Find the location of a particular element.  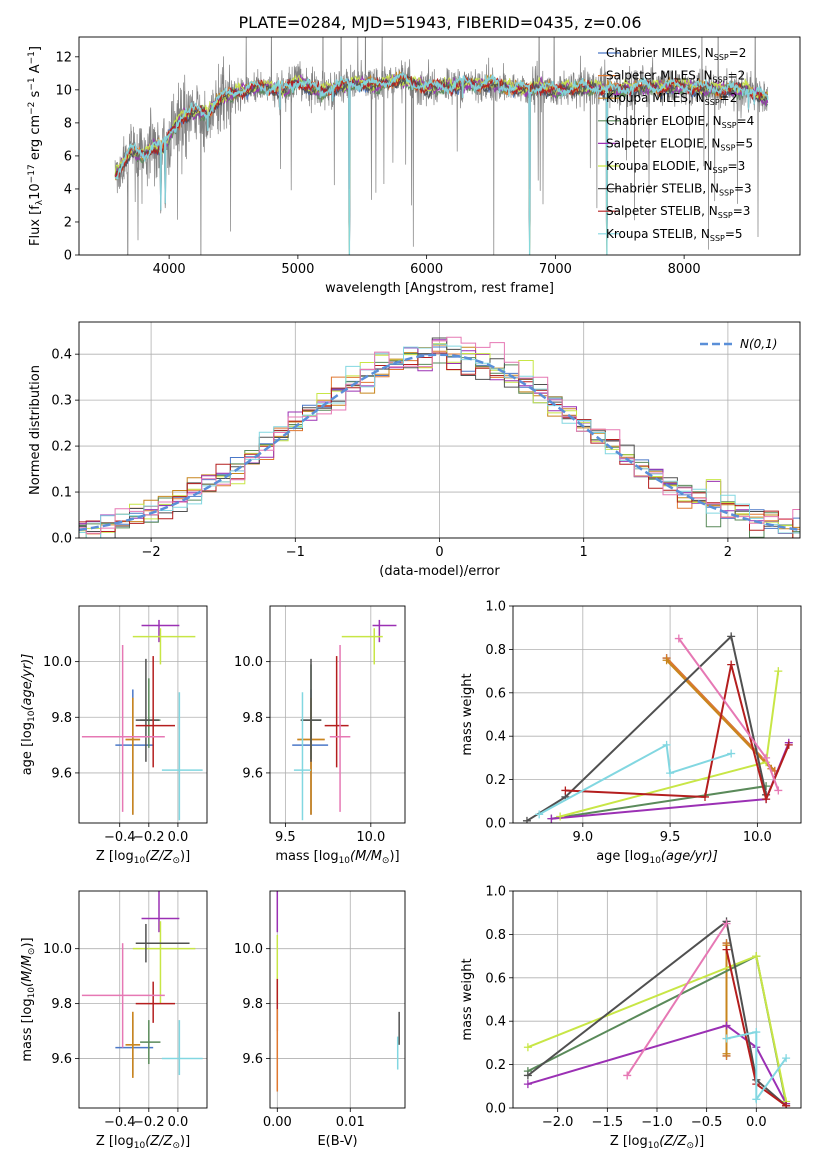

legend-label-7: Salpeter STELIB, NSSP=3 is located at coordinates (678, 212).